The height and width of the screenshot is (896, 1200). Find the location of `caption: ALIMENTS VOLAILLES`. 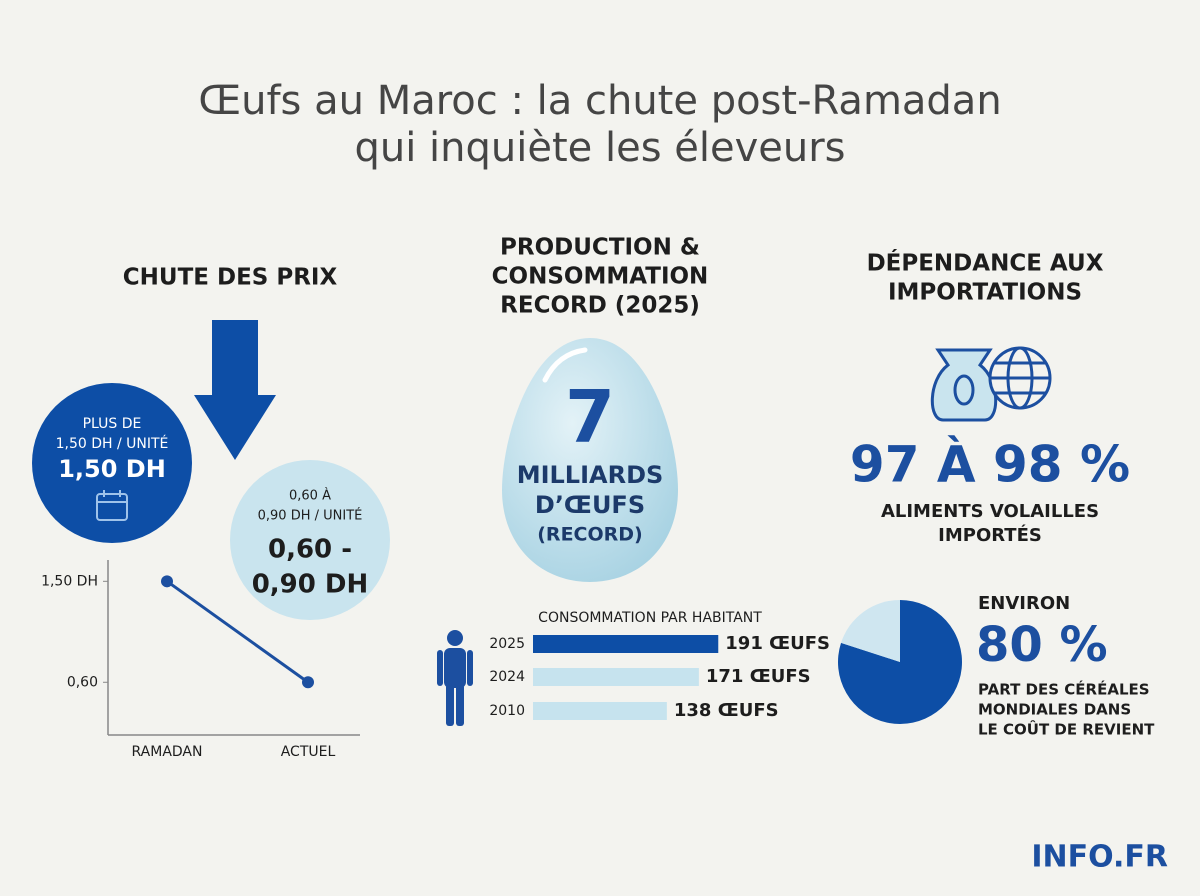

caption: ALIMENTS VOLAILLES is located at coordinates (990, 511).